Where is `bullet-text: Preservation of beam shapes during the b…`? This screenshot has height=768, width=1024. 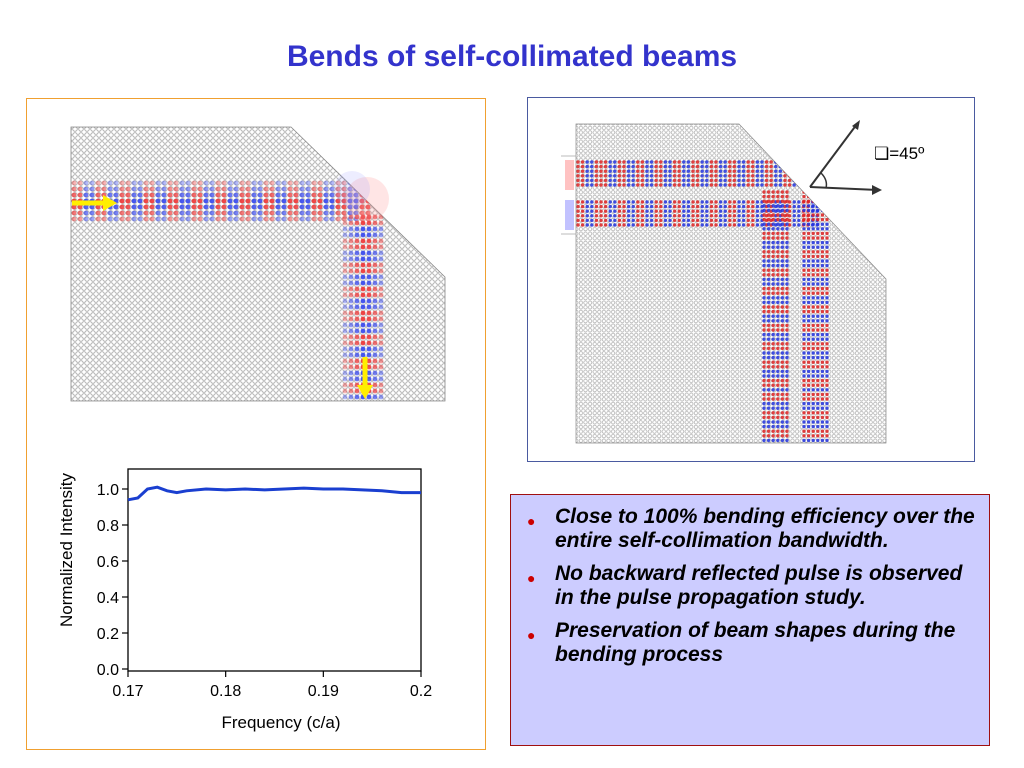
bullet-text: Preservation of beam shapes during the b… is located at coordinates (755, 642).